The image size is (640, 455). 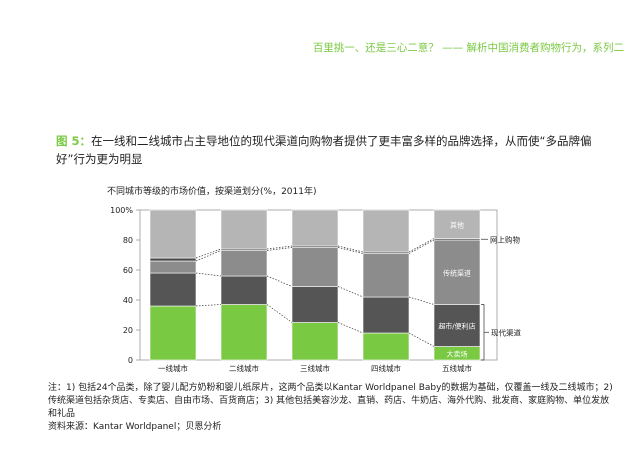 What do you see at coordinates (506, 332) in the screenshot?
I see `annotation-modern: 现代渠道` at bounding box center [506, 332].